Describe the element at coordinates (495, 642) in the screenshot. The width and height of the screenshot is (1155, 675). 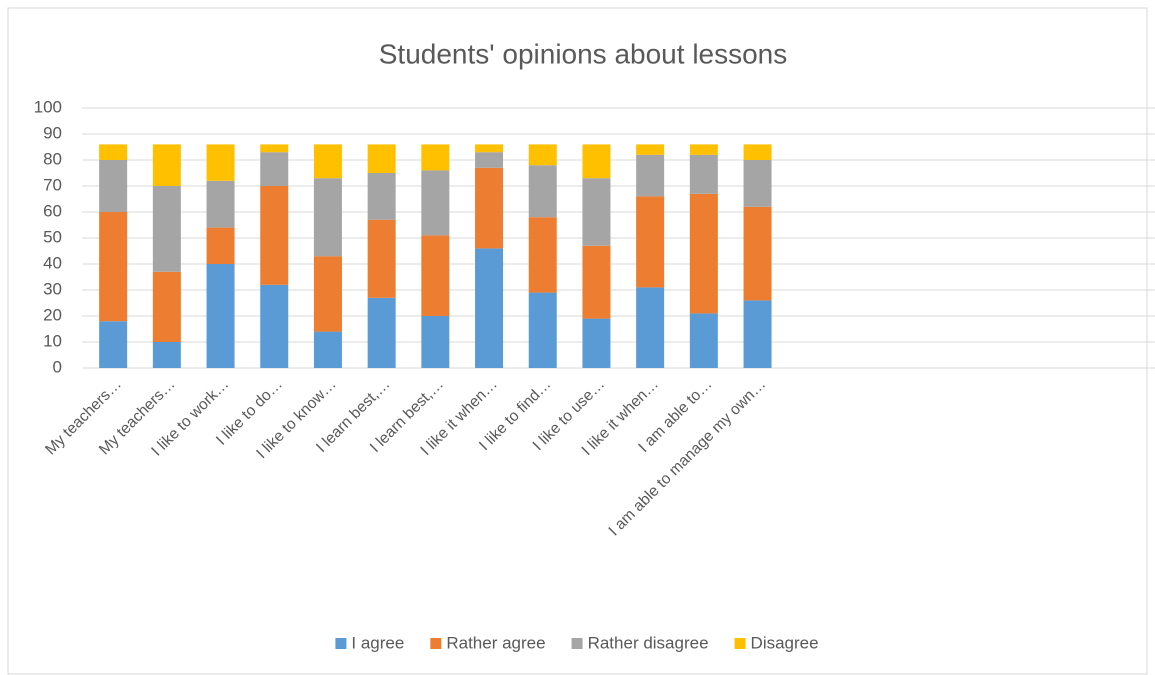
I see `legend-label: Rather agree` at that location.